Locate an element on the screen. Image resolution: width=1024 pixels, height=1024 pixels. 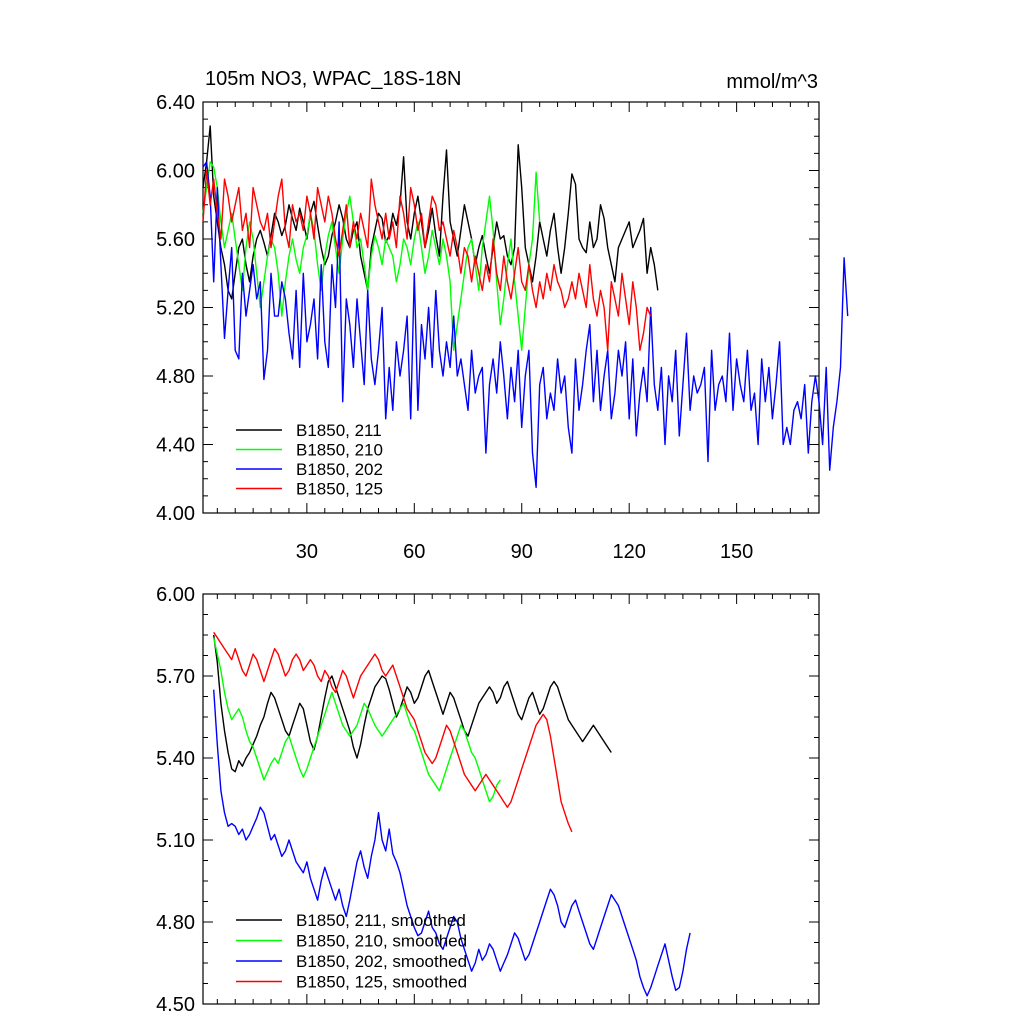
bottom-series-line-b1850-211-smoothed is located at coordinates (412, 703).